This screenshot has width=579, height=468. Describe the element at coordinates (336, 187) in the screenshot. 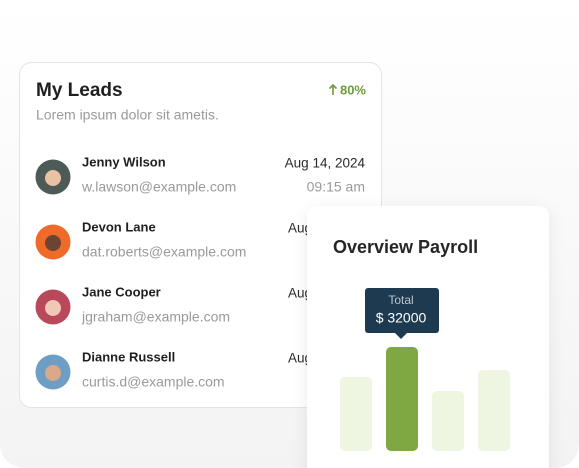

I see `lead-time: 09:15 am` at that location.